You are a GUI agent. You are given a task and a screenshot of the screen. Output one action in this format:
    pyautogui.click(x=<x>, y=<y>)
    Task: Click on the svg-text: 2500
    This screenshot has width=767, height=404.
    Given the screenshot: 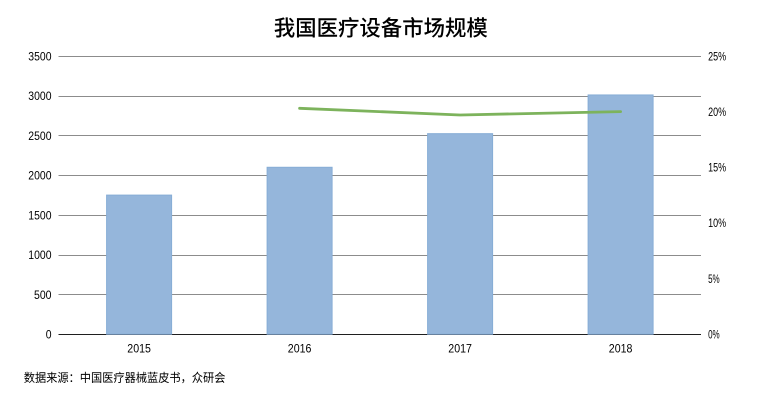 What is the action you would take?
    pyautogui.click(x=39, y=136)
    